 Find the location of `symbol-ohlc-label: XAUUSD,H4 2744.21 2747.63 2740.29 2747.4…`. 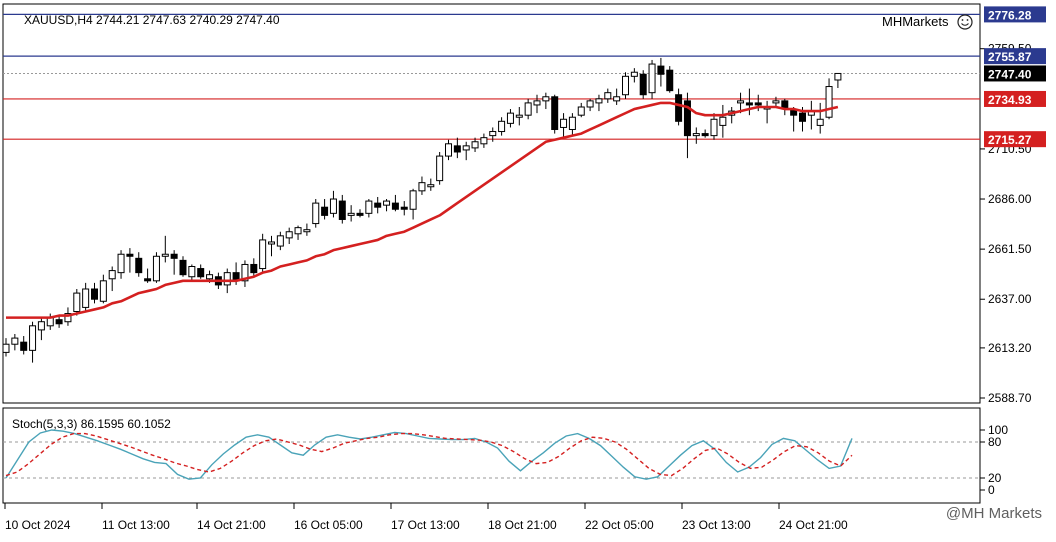

symbol-ohlc-label: XAUUSD,H4 2744.21 2747.63 2740.29 2747.4… is located at coordinates (152, 20).